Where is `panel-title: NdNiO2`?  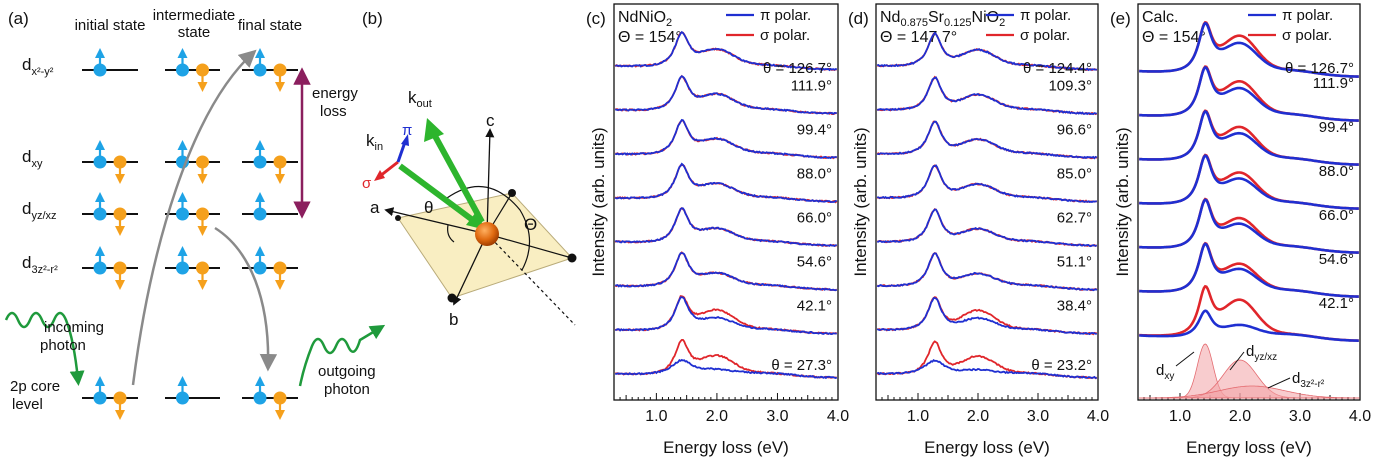 panel-title: NdNiO2 is located at coordinates (645, 19).